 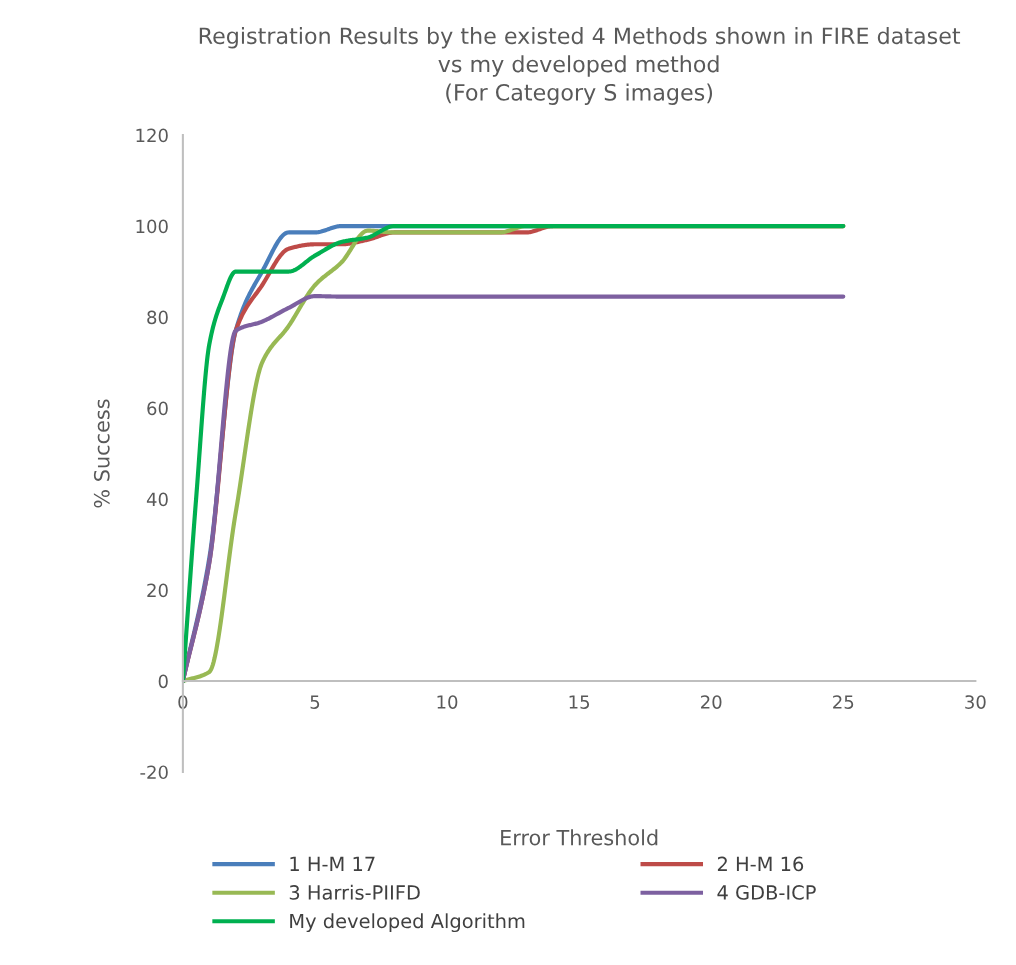 What do you see at coordinates (766, 892) in the screenshot?
I see `legend-label: 4 GDB-ICP` at bounding box center [766, 892].